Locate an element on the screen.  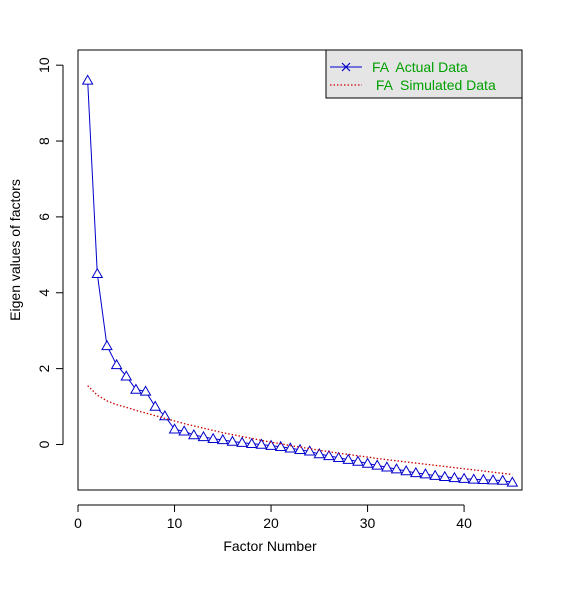
y-tick-label: 2 is located at coordinates (44, 369).